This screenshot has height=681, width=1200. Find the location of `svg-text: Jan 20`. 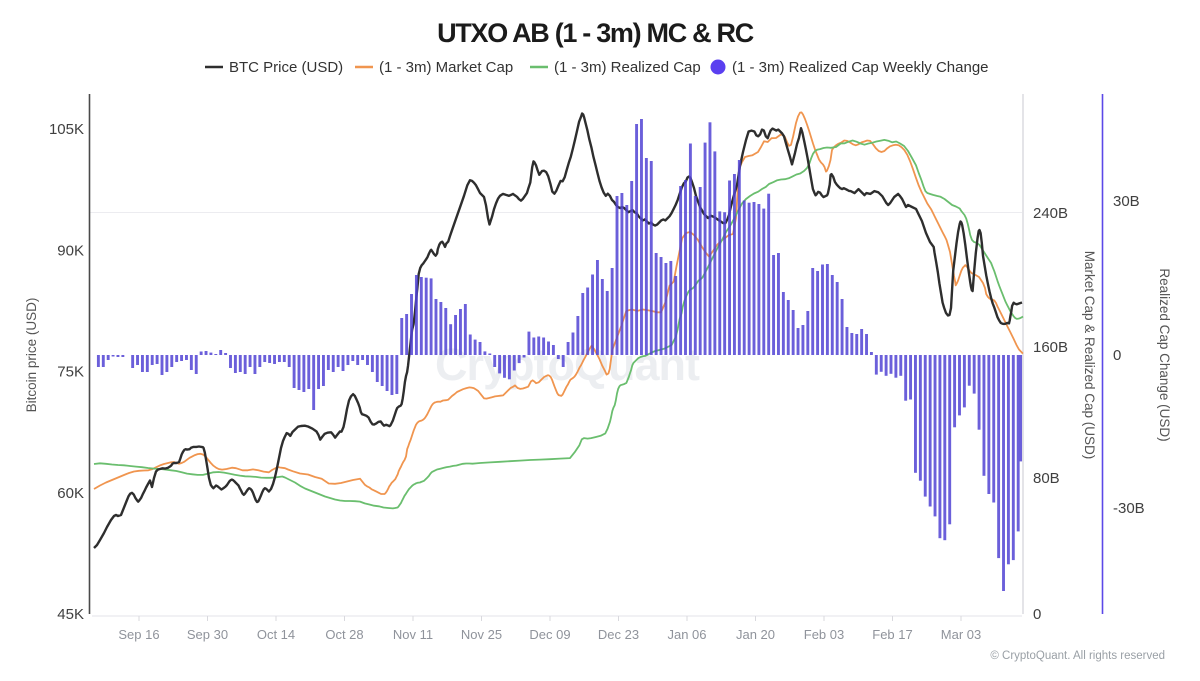

svg-text: Jan 20 is located at coordinates (755, 634).